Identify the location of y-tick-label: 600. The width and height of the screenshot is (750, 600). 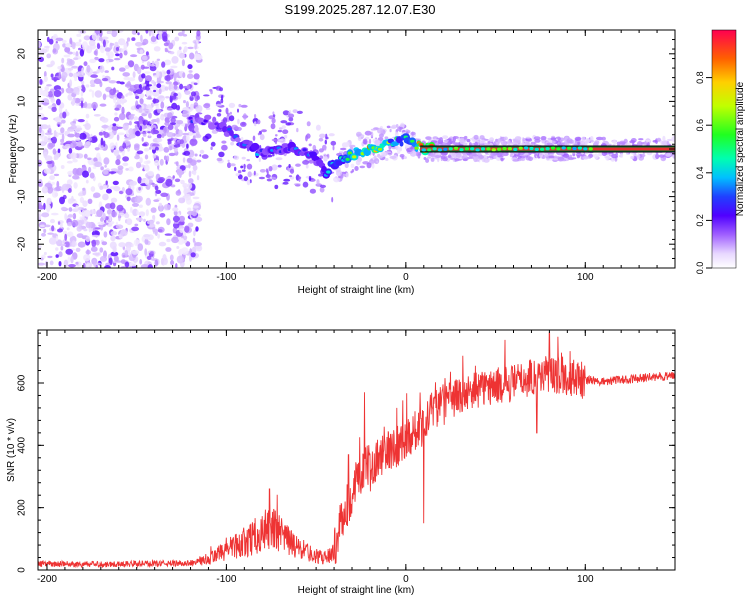
(22, 382).